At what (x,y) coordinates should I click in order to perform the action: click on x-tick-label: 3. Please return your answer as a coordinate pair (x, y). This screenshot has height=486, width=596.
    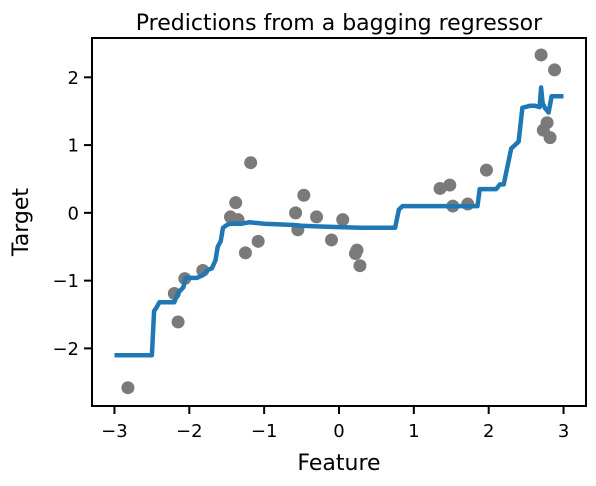
    Looking at the image, I should click on (563, 431).